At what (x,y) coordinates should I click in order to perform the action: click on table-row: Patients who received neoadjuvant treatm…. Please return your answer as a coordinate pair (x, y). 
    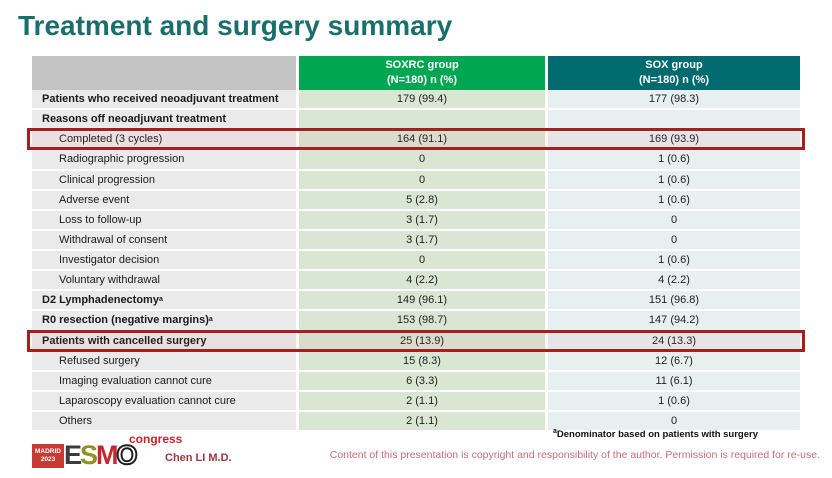
    Looking at the image, I should click on (416, 100).